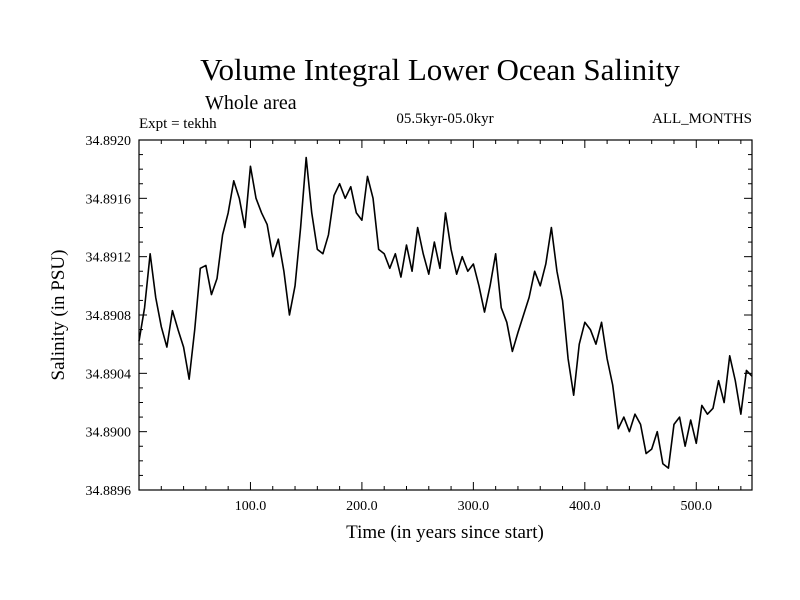 The width and height of the screenshot is (800, 600). Describe the element at coordinates (445, 532) in the screenshot. I see `x-axis-label: Time (in years since start)` at that location.